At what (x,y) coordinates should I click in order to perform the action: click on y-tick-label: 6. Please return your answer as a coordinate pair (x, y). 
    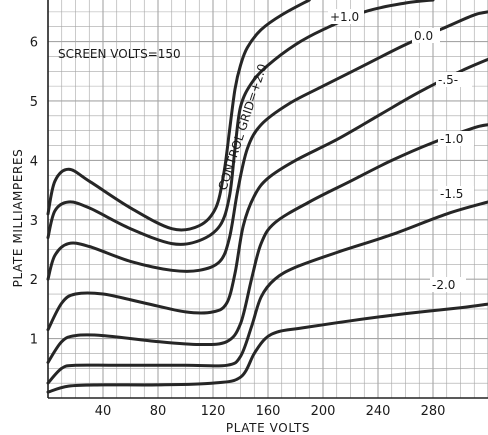
    Looking at the image, I should click on (34, 43).